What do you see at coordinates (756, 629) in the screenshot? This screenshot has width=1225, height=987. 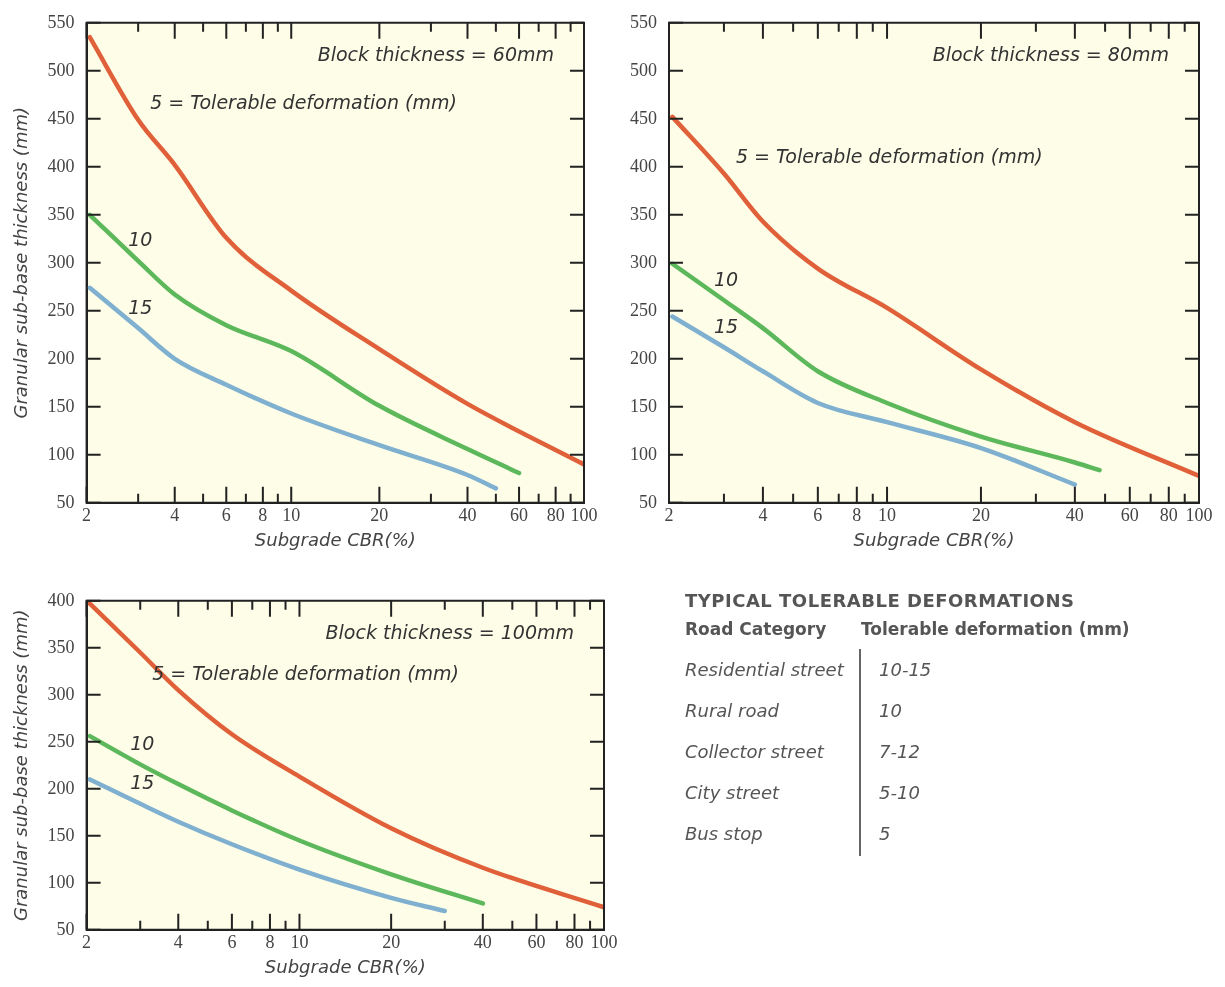 I see `text: Road Category` at bounding box center [756, 629].